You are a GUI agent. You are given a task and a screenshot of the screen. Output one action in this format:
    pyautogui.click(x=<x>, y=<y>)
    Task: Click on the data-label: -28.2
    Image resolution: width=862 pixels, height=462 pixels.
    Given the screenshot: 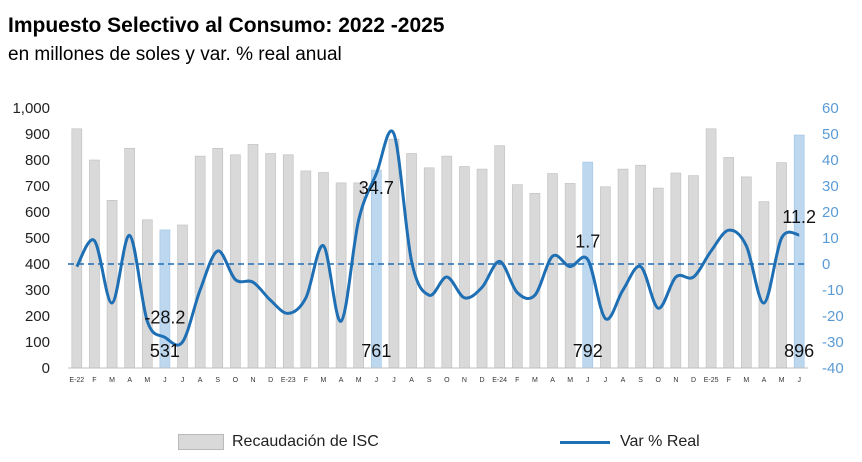 What is the action you would take?
    pyautogui.click(x=164, y=317)
    